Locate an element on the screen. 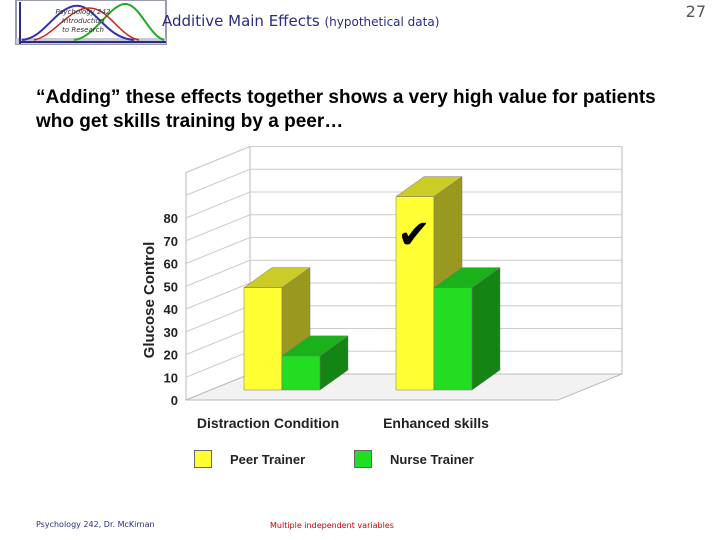 Image resolution: width=720 pixels, height=540 pixels. slide-title-sub: (hypothetical data) is located at coordinates (382, 22).